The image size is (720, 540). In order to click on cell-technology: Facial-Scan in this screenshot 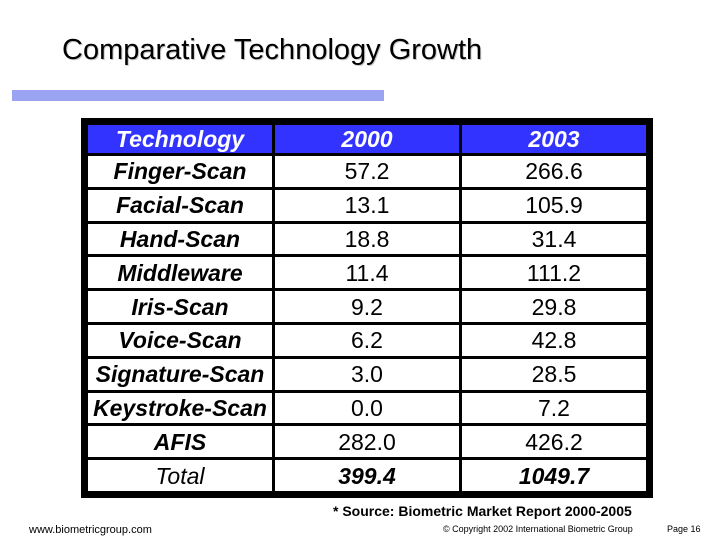, I will do `click(180, 205)`.